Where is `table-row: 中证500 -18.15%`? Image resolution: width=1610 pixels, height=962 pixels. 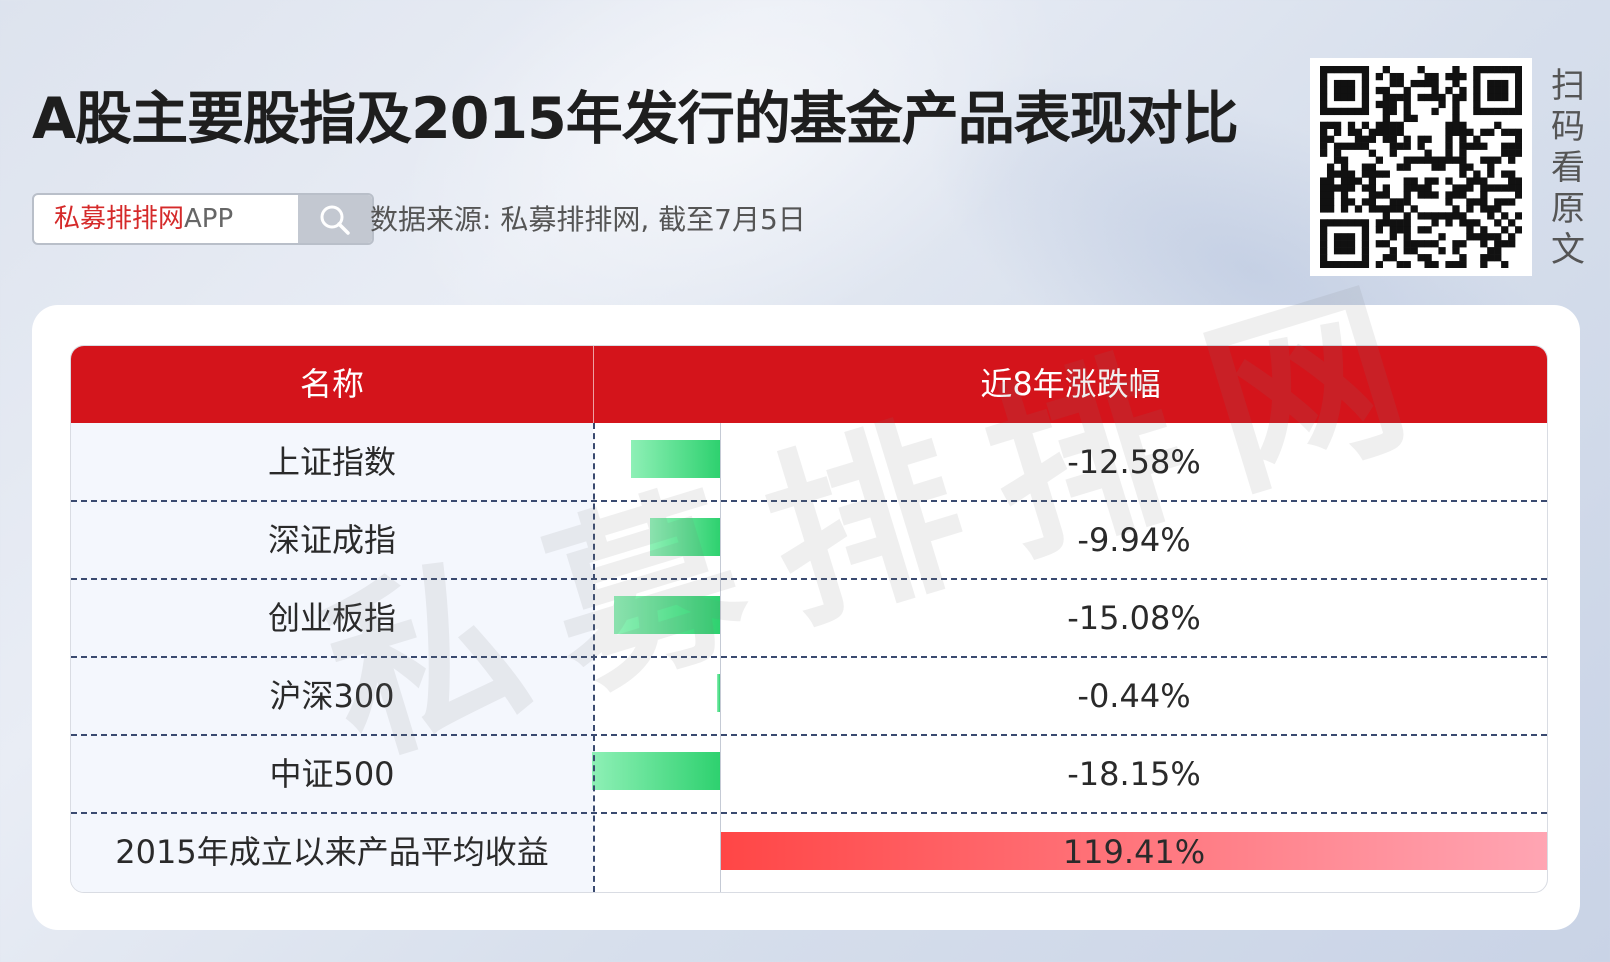 table-row: 中证500 -18.15% is located at coordinates (809, 774).